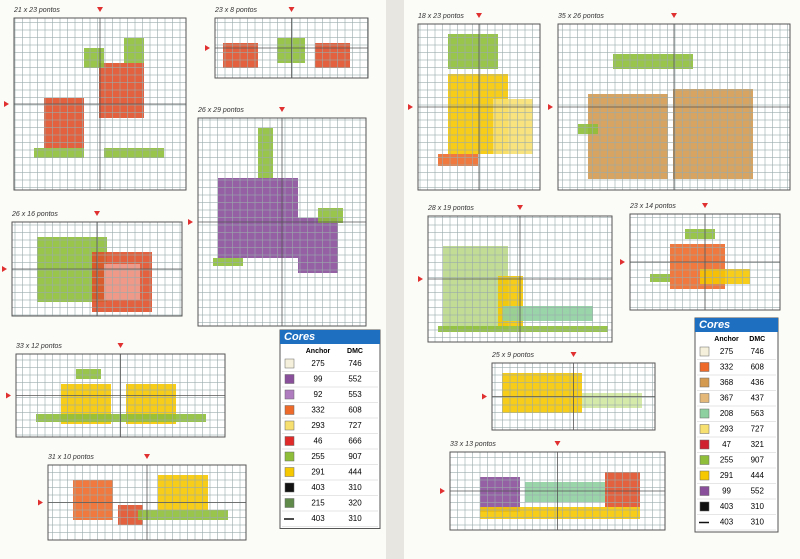 The width and height of the screenshot is (800, 559). What do you see at coordinates (727, 351) in the screenshot?
I see `anchor-code: 275` at bounding box center [727, 351].